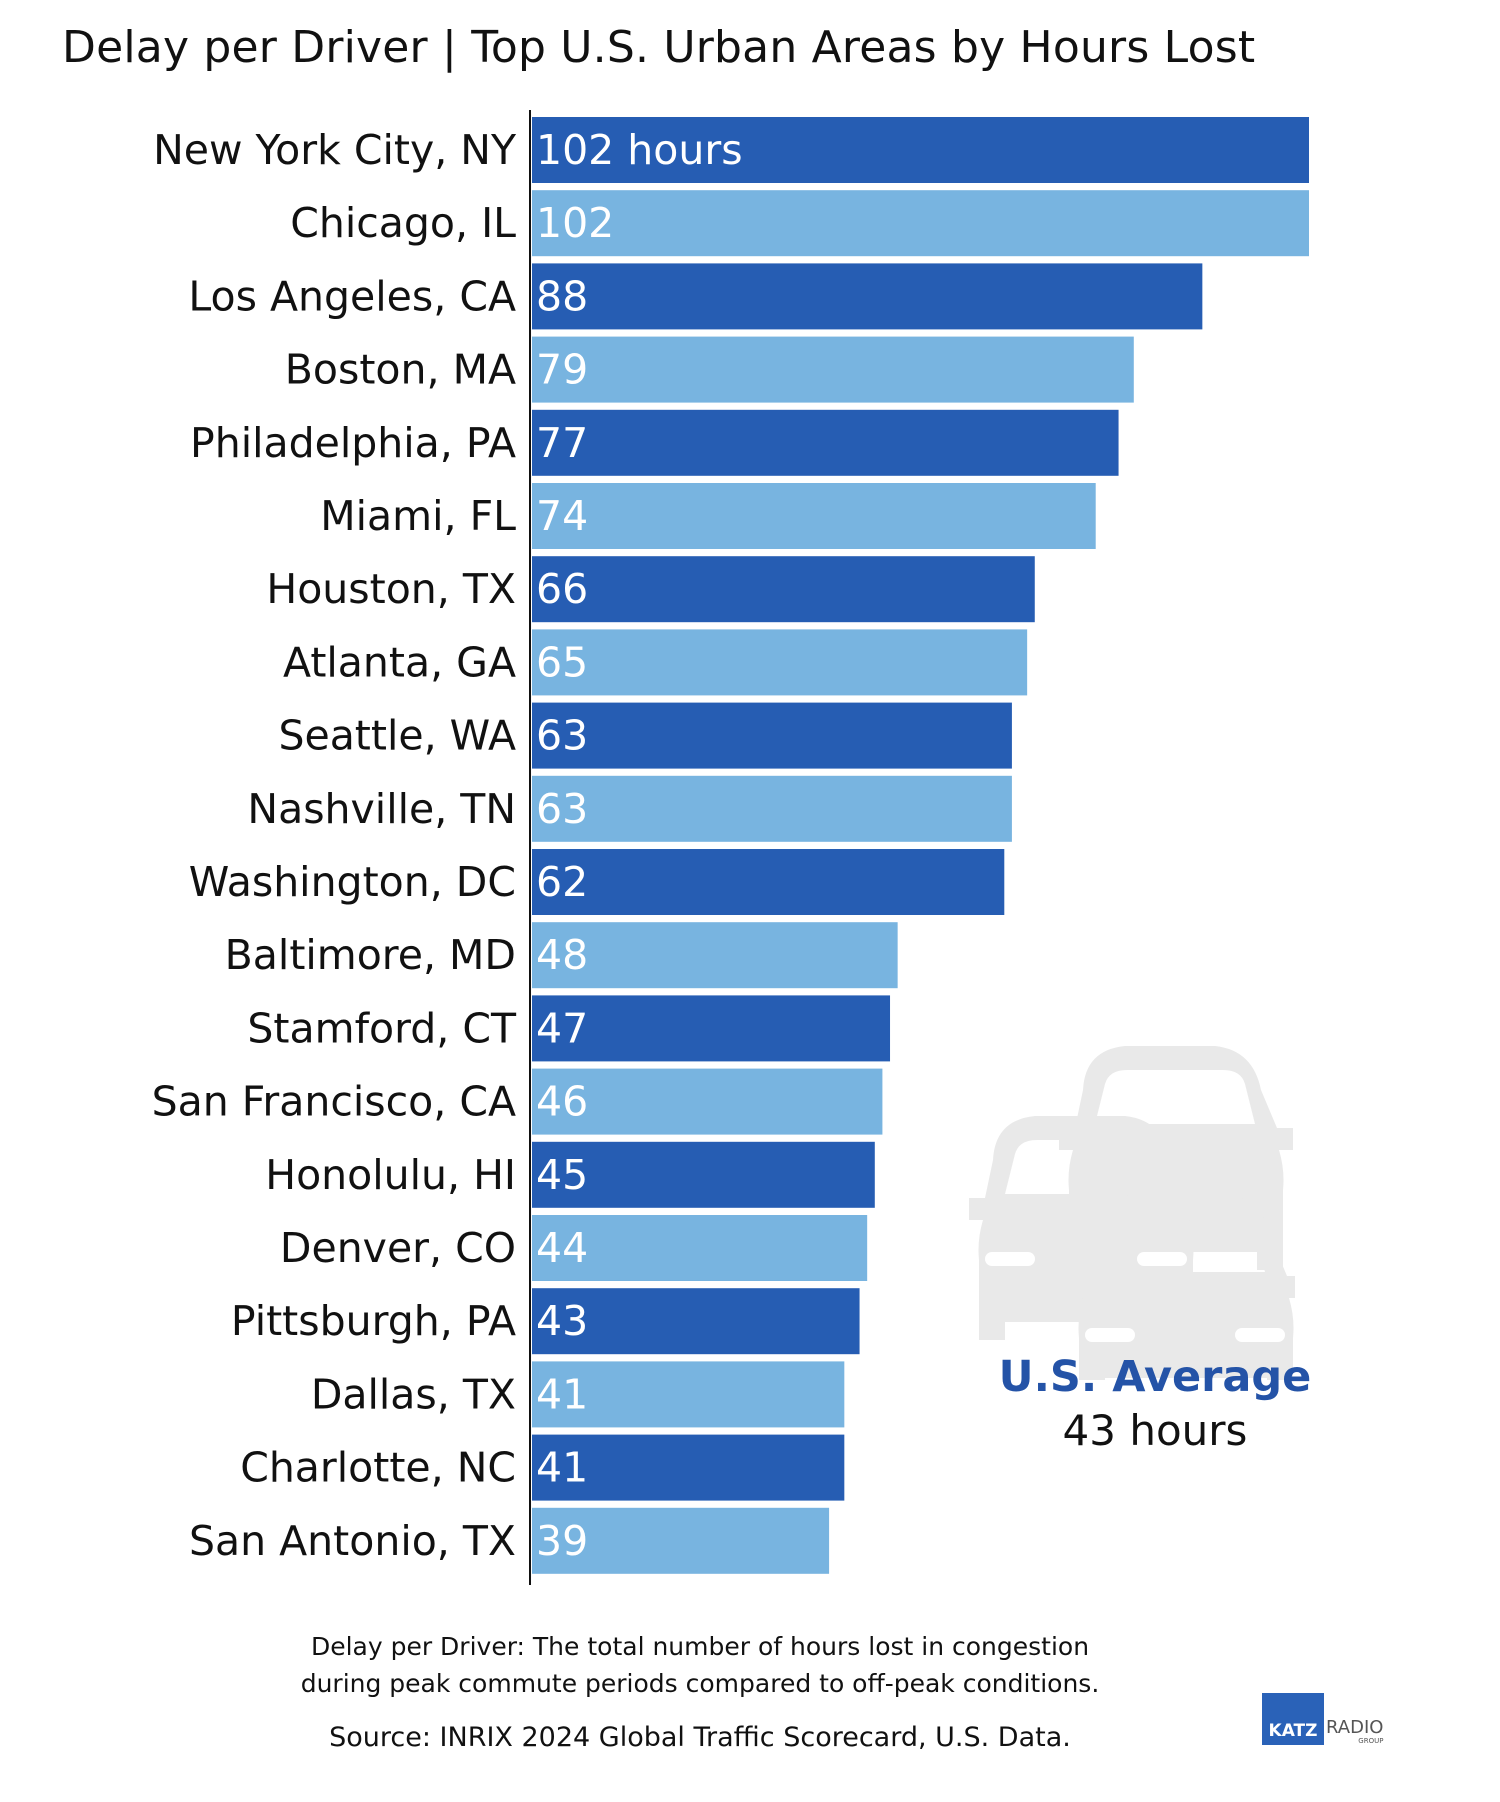 This screenshot has height=1802, width=1500. Describe the element at coordinates (373, 1321) in the screenshot. I see `category-label: Pittsburgh, PA` at that location.